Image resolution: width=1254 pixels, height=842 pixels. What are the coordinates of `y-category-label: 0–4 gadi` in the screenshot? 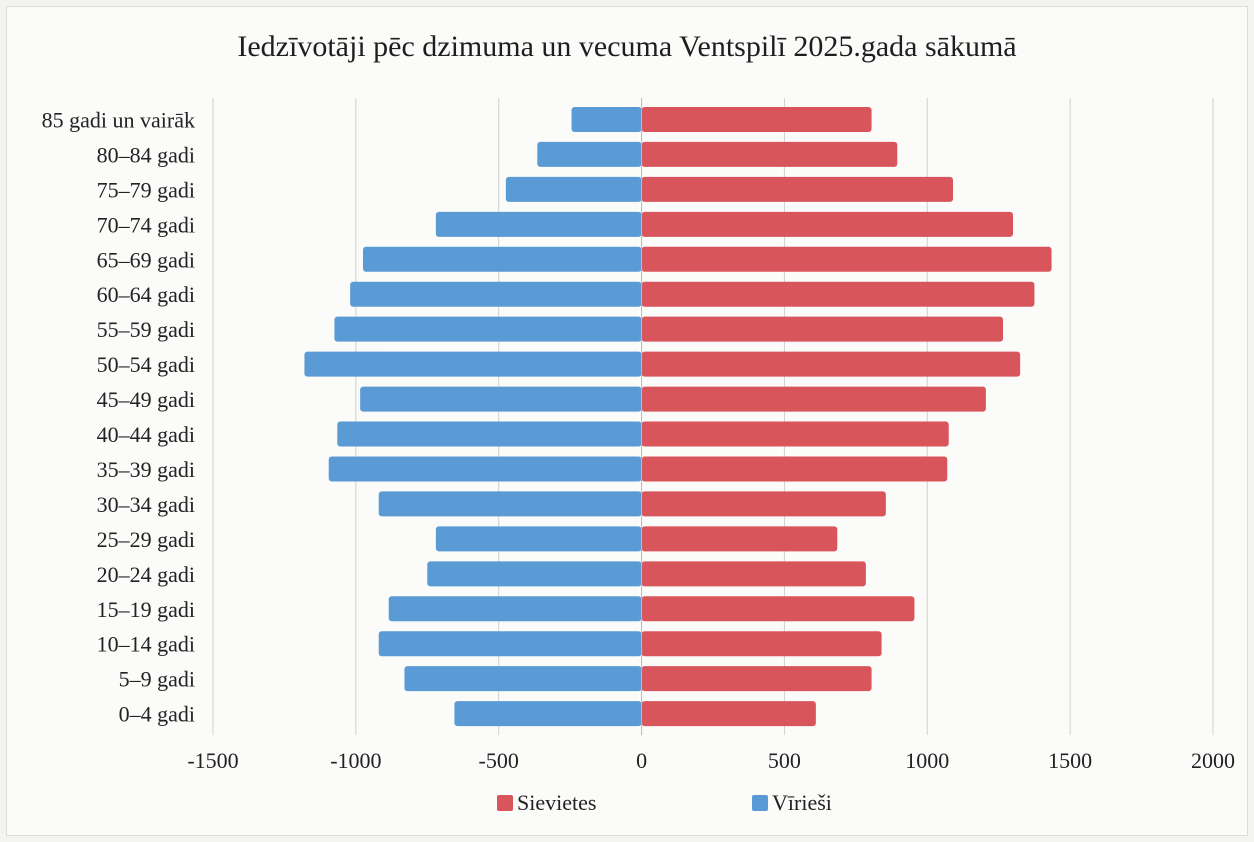 It's located at (157, 714).